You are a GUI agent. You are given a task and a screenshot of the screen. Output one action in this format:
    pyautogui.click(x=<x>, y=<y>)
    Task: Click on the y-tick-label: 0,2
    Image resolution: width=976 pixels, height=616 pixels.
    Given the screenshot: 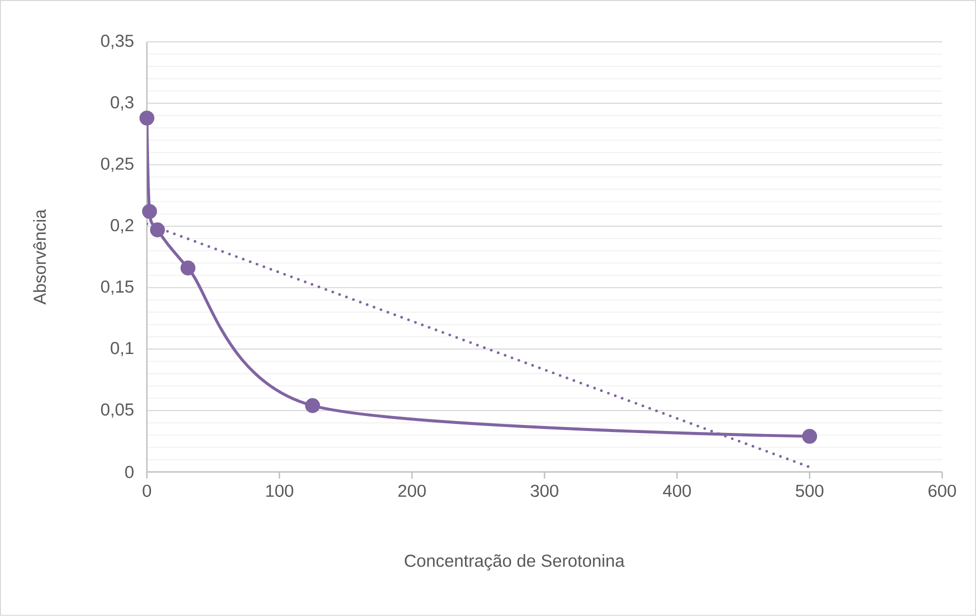 What is the action you would take?
    pyautogui.click(x=122, y=226)
    